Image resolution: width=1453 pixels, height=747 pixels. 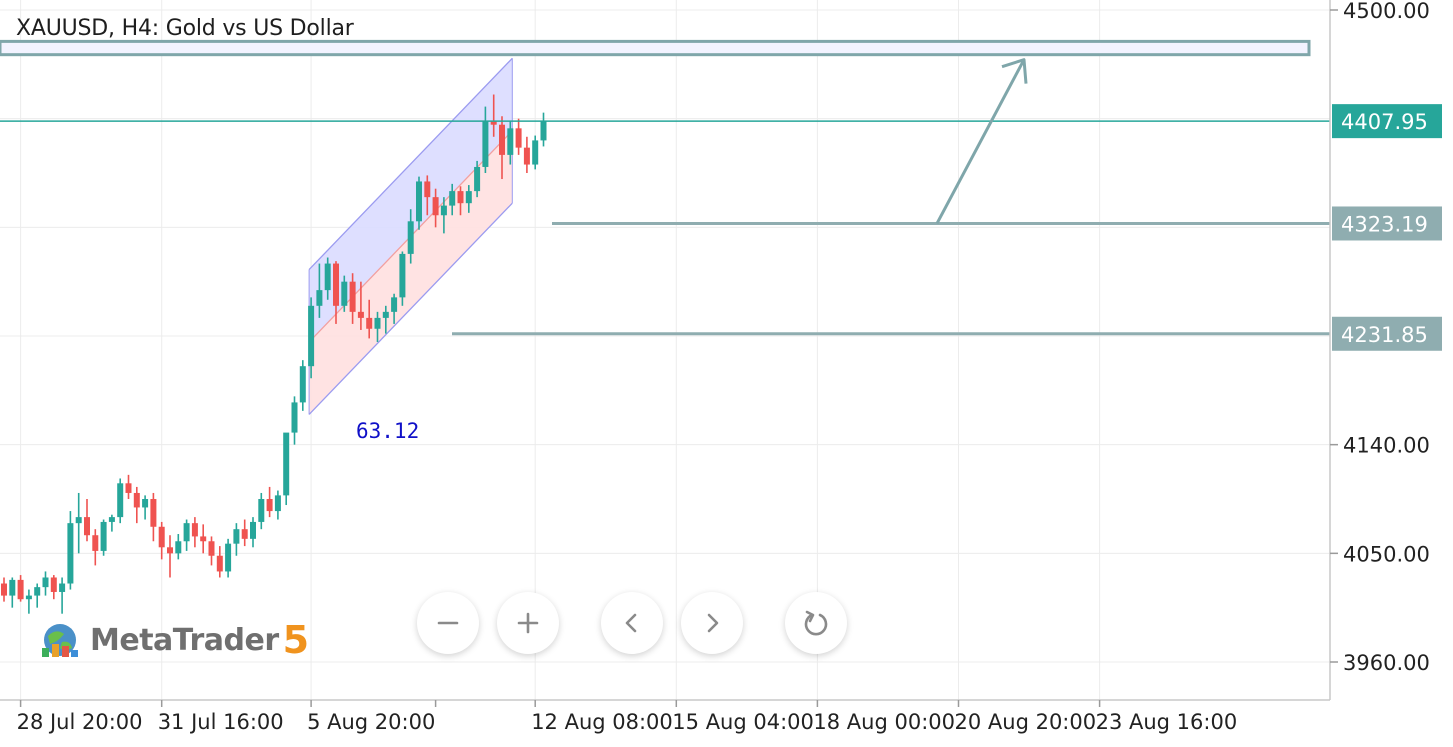 I want to click on minus-icon, so click(x=448, y=623).